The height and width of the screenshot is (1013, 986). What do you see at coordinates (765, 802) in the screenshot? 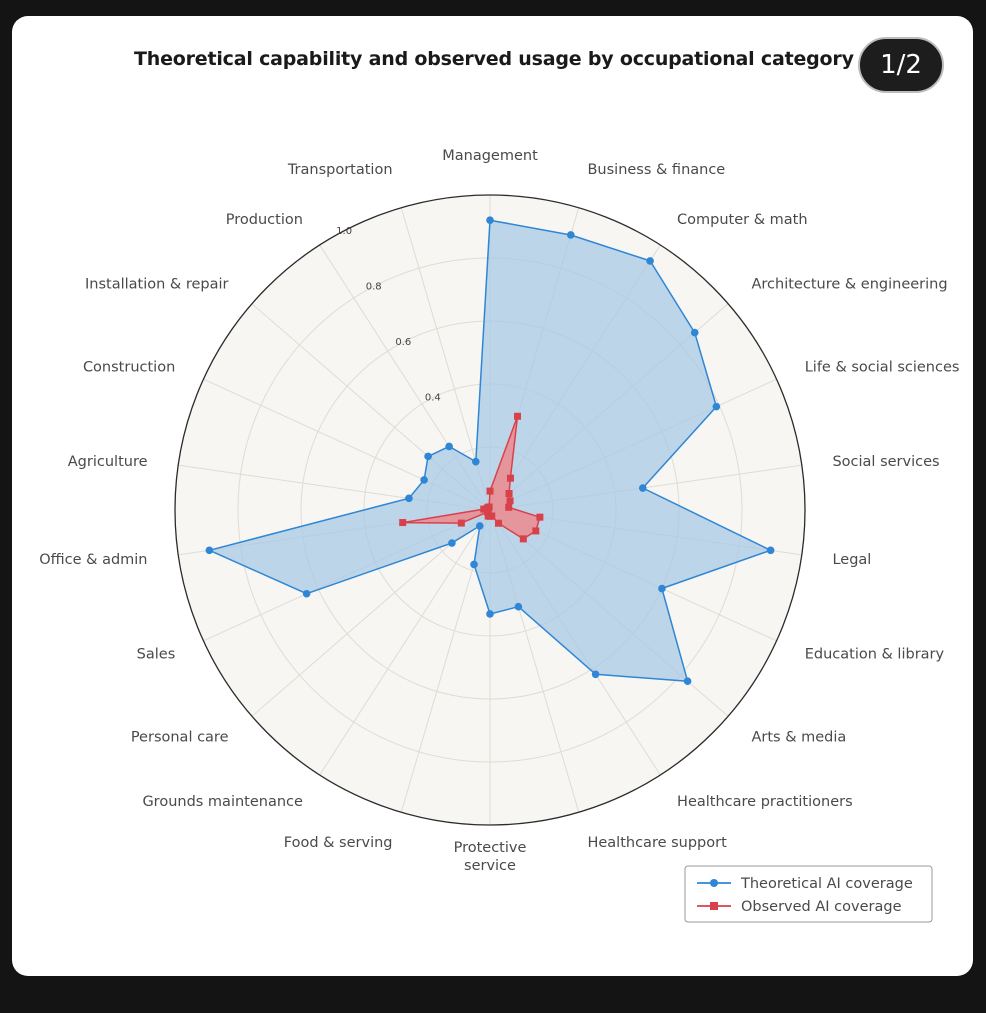
I see `category-label-healthcare-practitioners: Healthcare practitioners` at bounding box center [765, 802].